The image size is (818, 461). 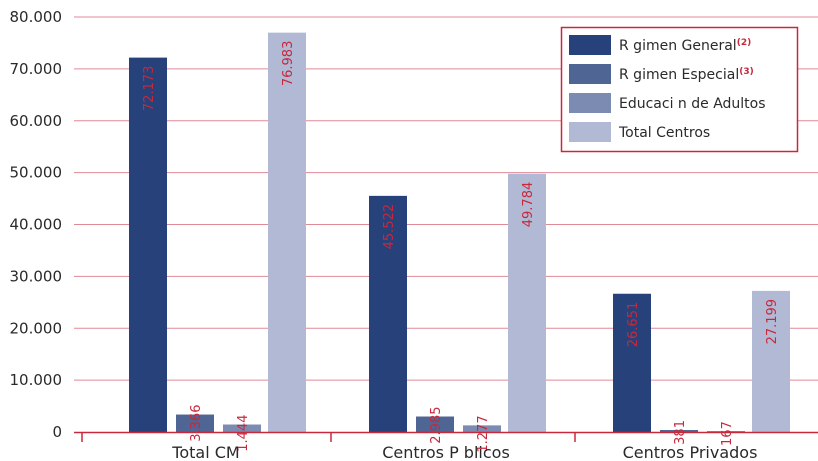 I want to click on data-label: 49.784, so click(x=528, y=205).